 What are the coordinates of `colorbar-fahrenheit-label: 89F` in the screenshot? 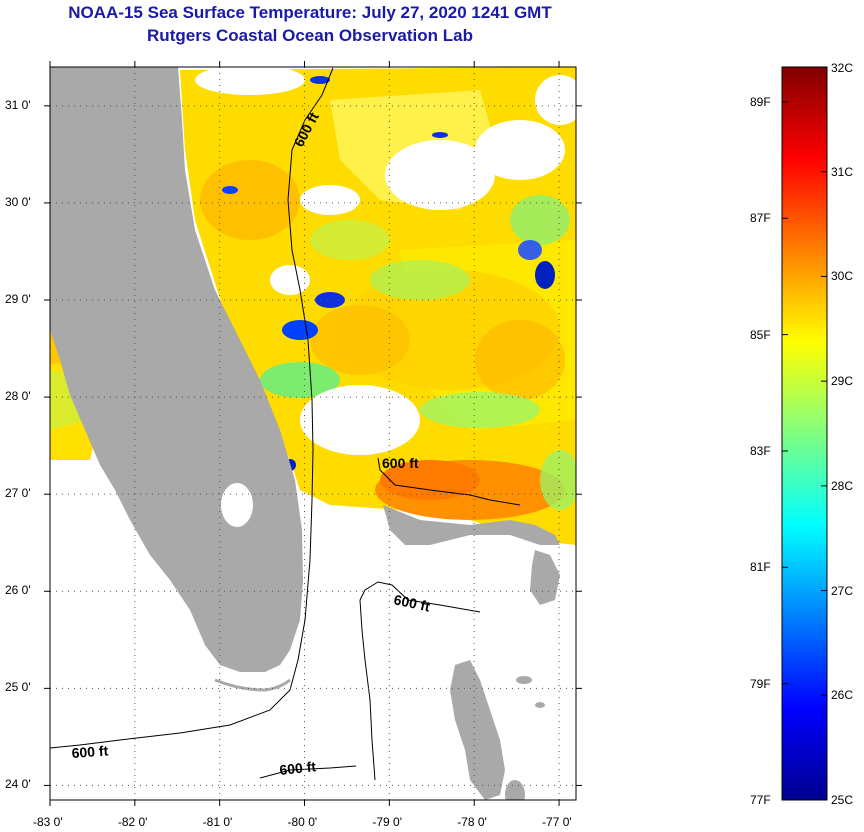 It's located at (760, 101).